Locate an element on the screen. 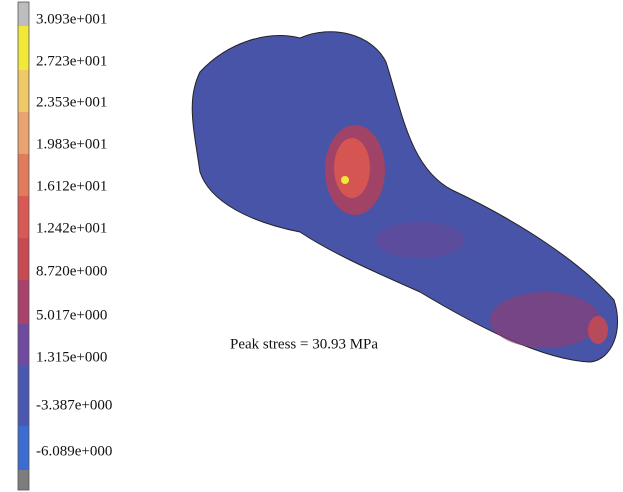 This screenshot has width=623, height=492. legend-label: 2.723e+001 is located at coordinates (71, 61).